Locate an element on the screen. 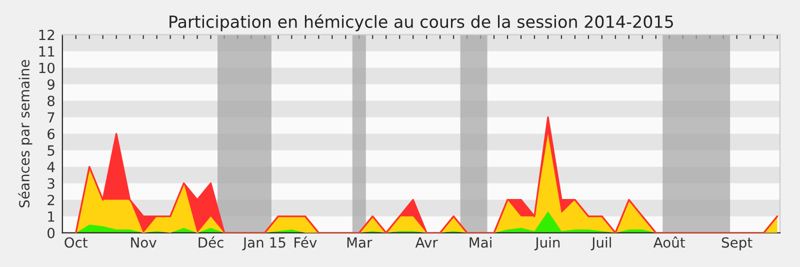 The image size is (800, 267). x-tick-label: Nov is located at coordinates (143, 242).